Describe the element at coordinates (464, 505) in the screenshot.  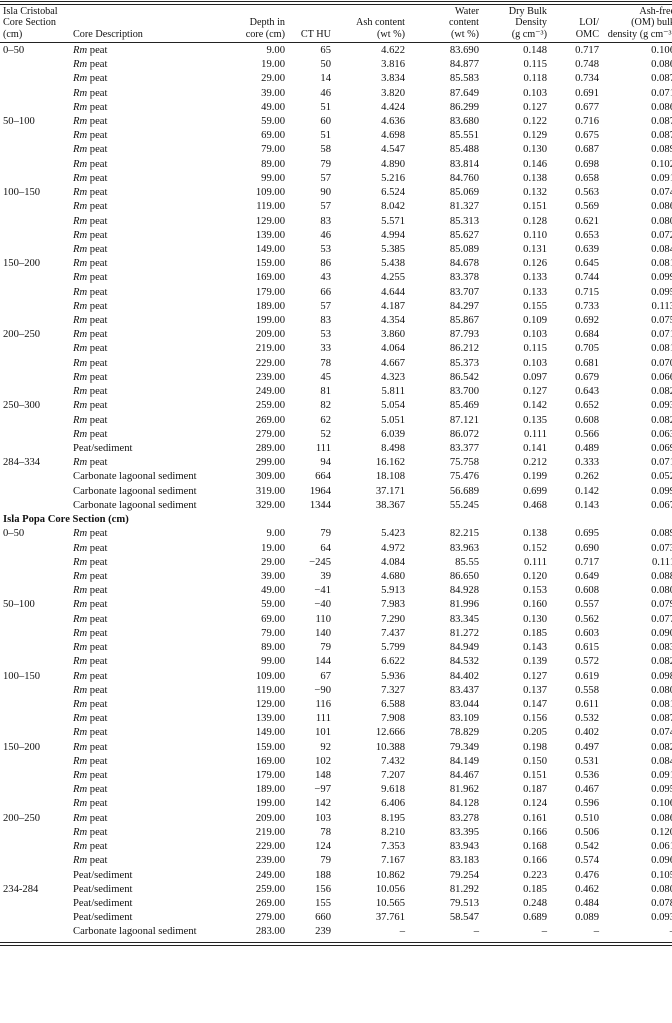
I see `cell-water: 55.245` at that location.